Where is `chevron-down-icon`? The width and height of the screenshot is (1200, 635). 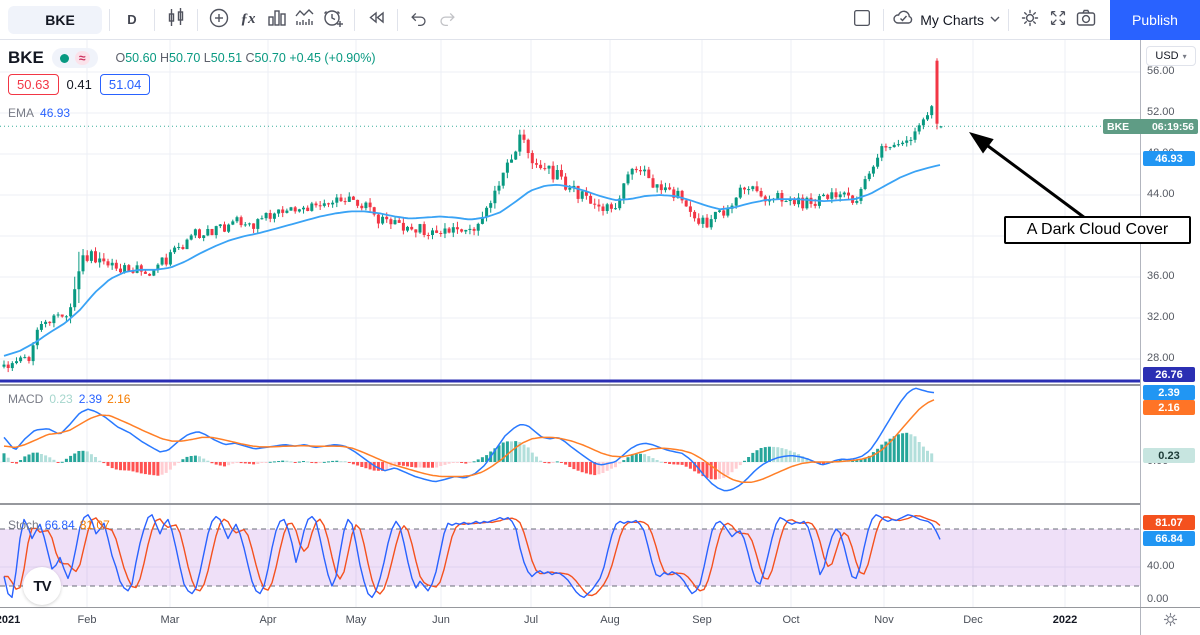
chevron-down-icon is located at coordinates (995, 20).